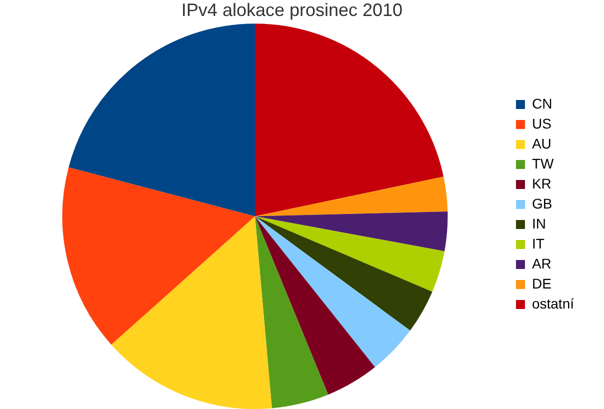 This screenshot has width=604, height=409. Describe the element at coordinates (539, 223) in the screenshot. I see `legend-label: IN` at that location.